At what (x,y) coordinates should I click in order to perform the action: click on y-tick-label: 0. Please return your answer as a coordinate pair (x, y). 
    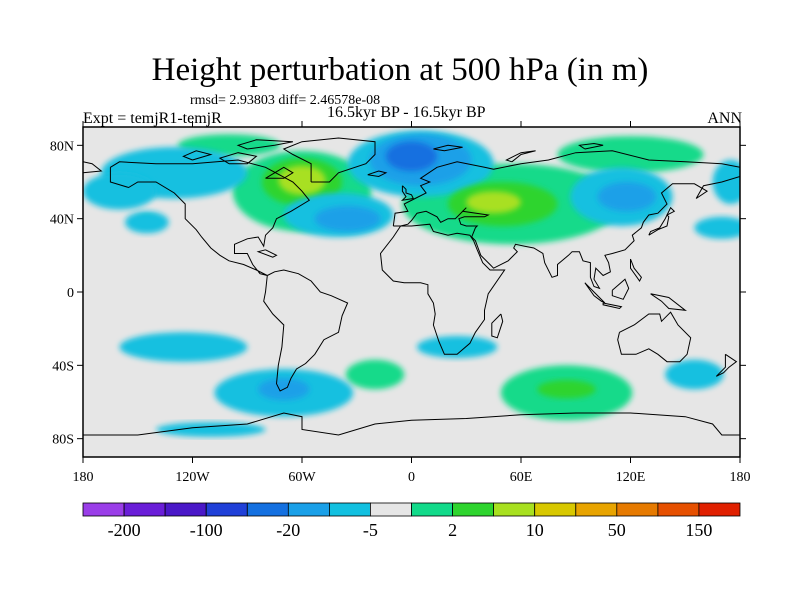
    Looking at the image, I should click on (70, 293).